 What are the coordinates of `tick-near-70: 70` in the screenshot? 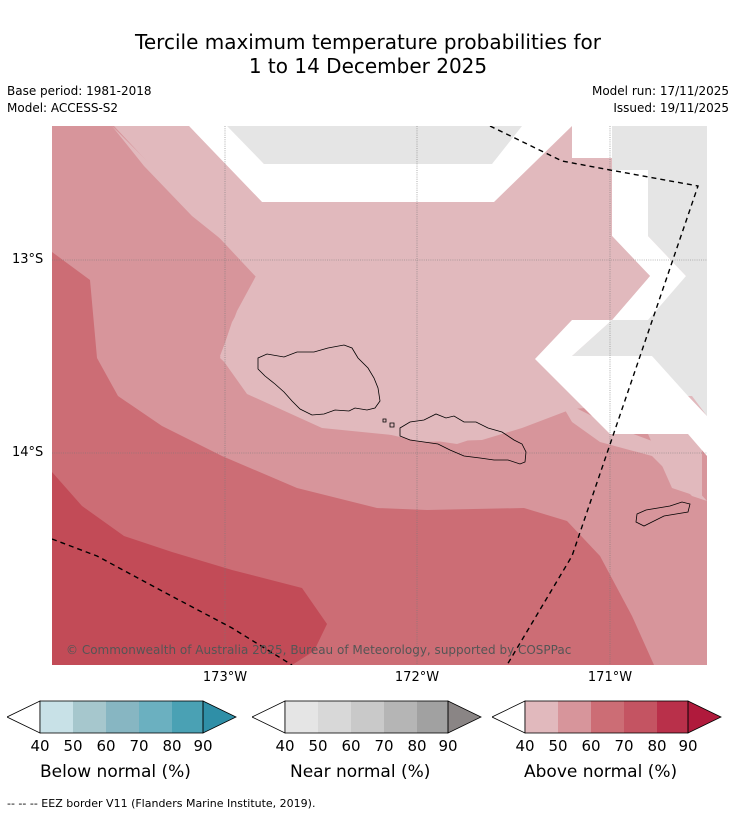 It's located at (384, 746).